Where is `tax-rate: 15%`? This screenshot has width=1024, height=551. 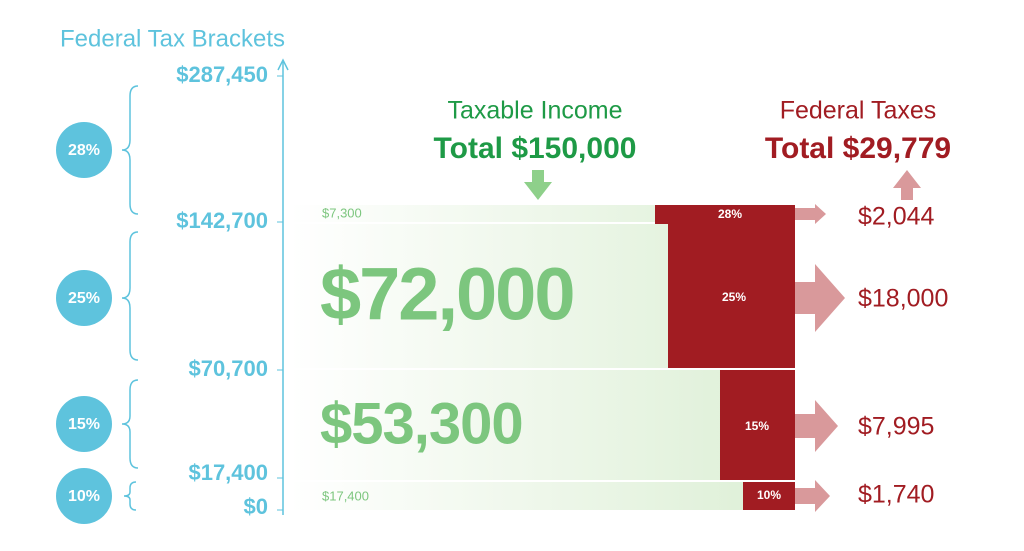 tax-rate: 15% is located at coordinates (757, 426).